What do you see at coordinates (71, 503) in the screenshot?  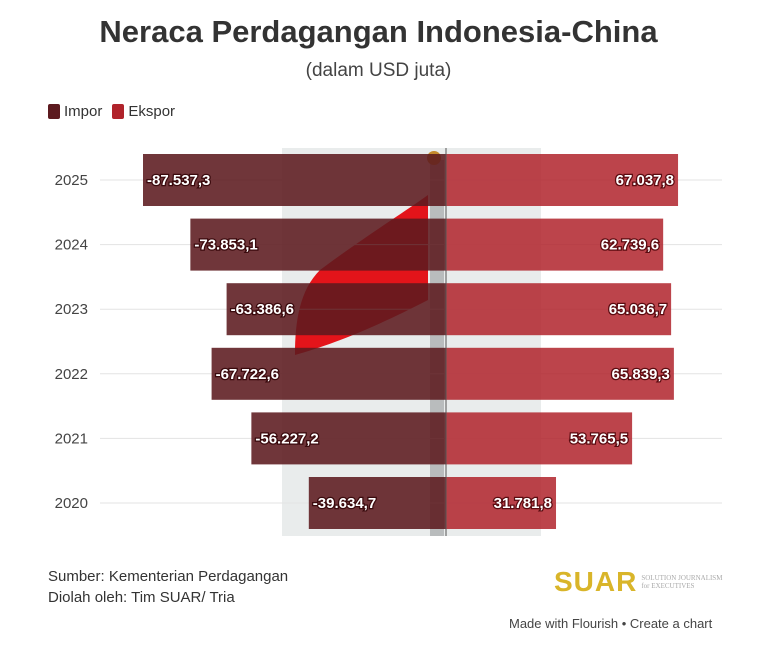 I see `y-tick-label: 2020` at bounding box center [71, 503].